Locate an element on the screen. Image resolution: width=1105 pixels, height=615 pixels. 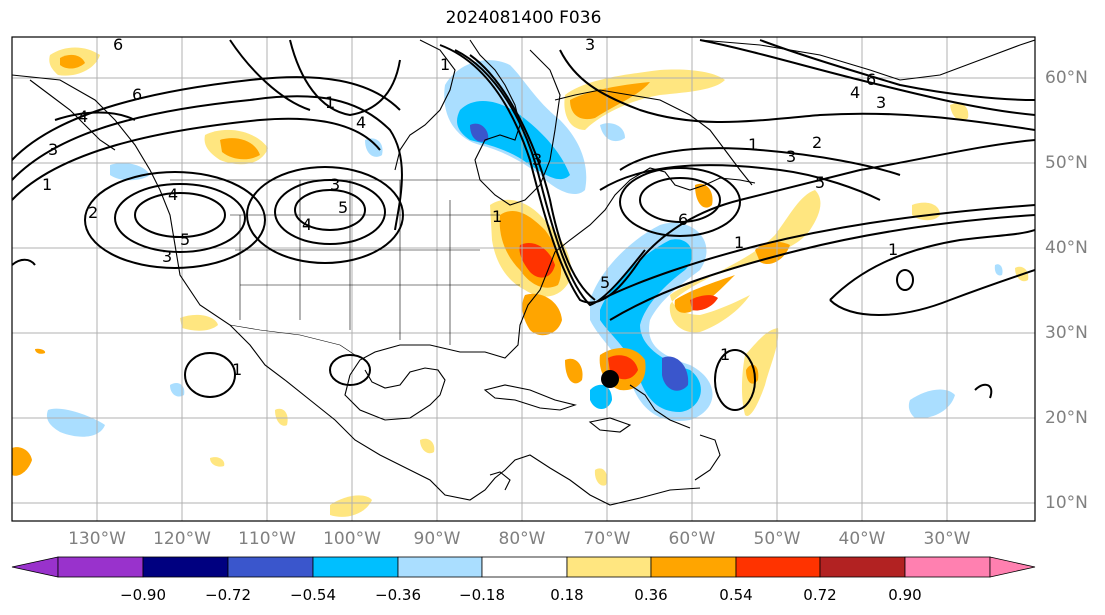
colorbar is located at coordinates (523, 567).